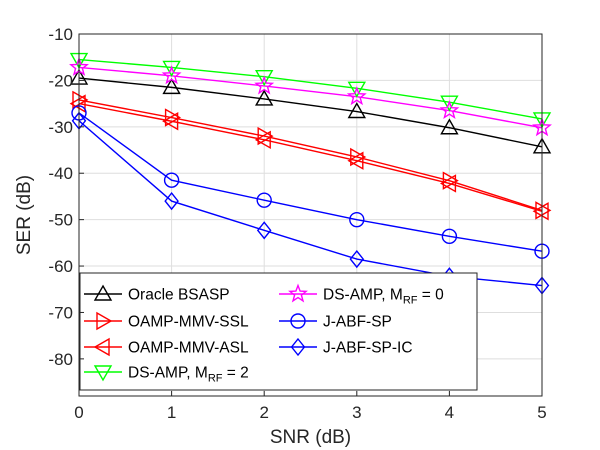 This screenshot has height=450, width=600. I want to click on x-tick-label: 0, so click(78, 412).